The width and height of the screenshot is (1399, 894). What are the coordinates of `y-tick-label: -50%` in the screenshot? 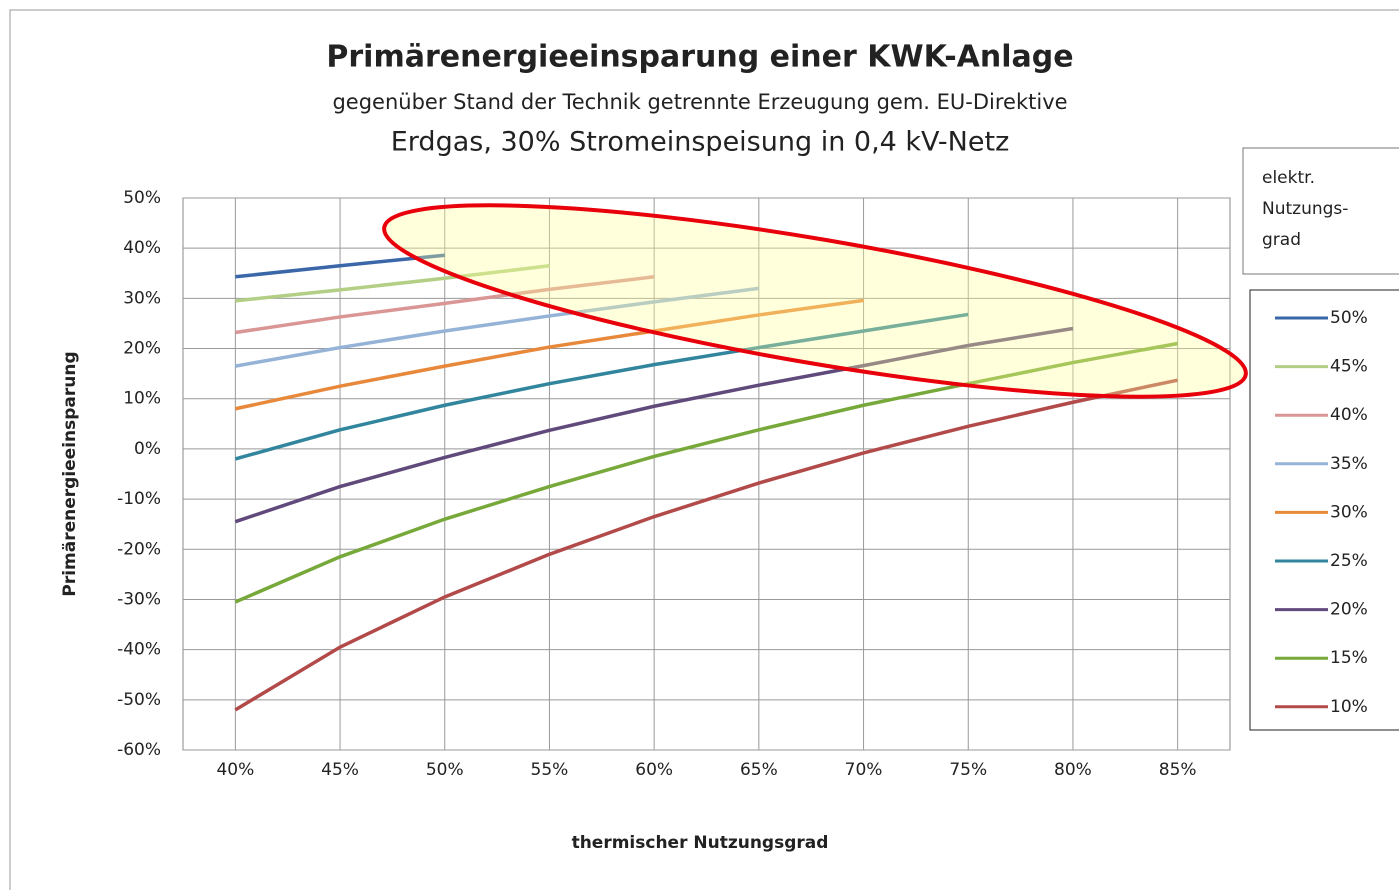 It's located at (139, 700).